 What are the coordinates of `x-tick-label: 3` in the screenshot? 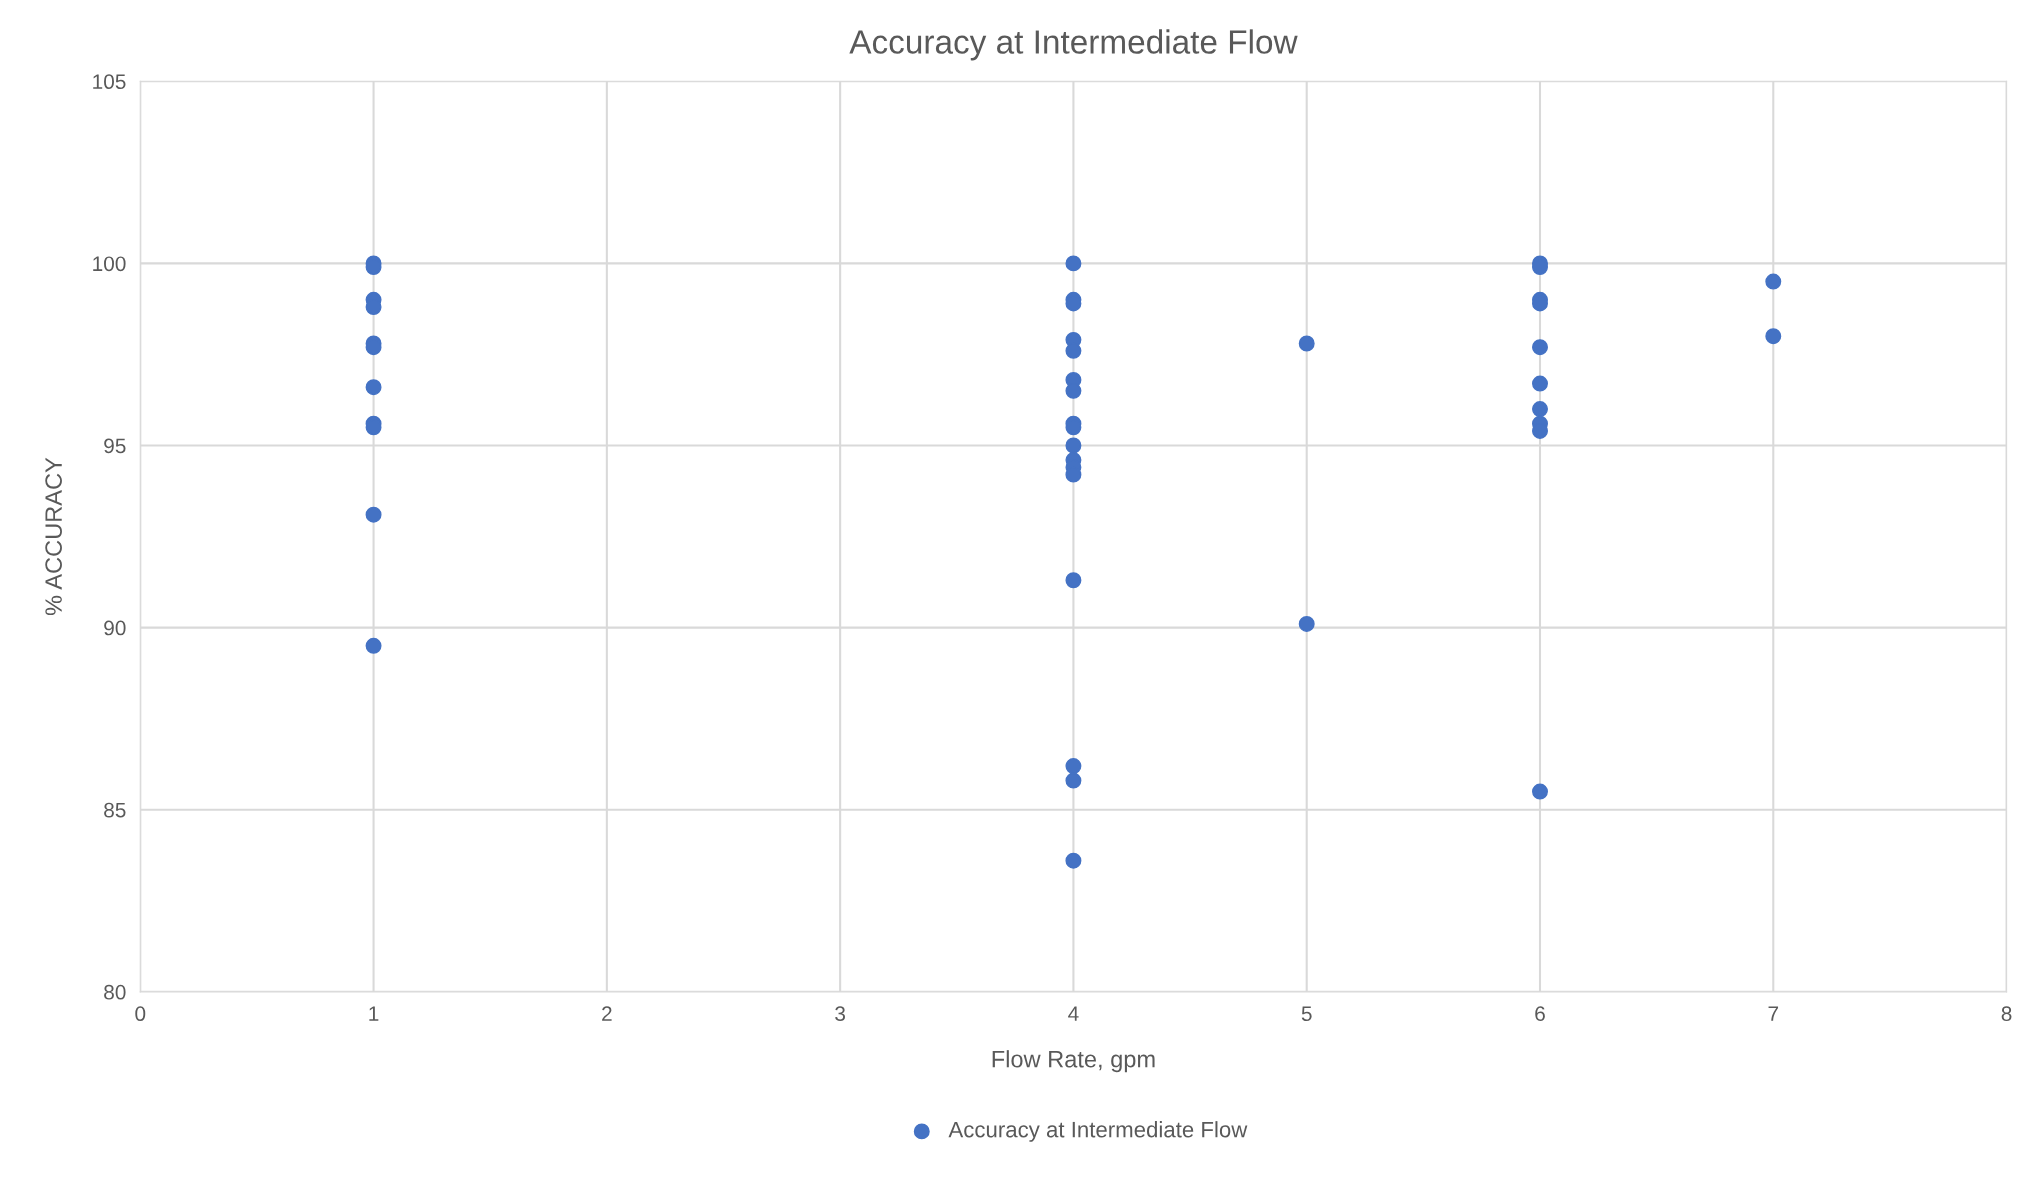 It's located at (840, 1014).